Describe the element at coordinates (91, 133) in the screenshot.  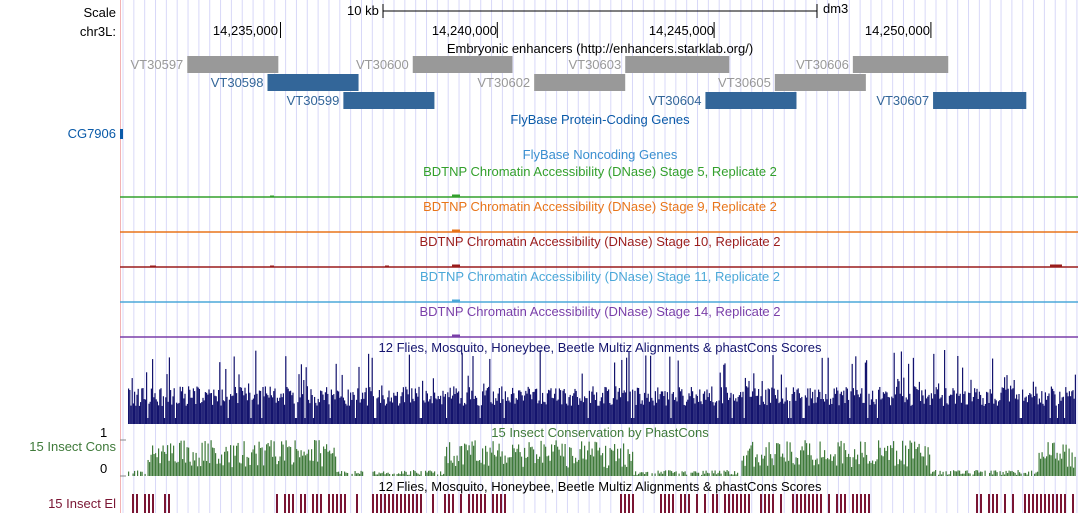
I see `gene-name-cg7906: CG7906` at that location.